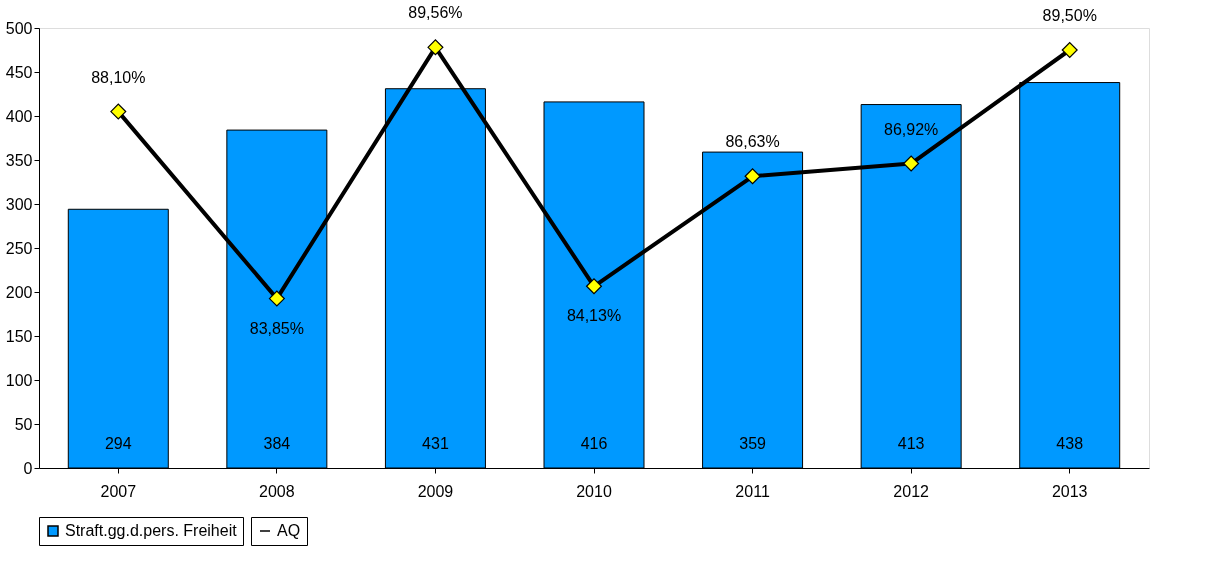 This screenshot has width=1206, height=576. Describe the element at coordinates (911, 129) in the screenshot. I see `data-label: 86,92%` at that location.